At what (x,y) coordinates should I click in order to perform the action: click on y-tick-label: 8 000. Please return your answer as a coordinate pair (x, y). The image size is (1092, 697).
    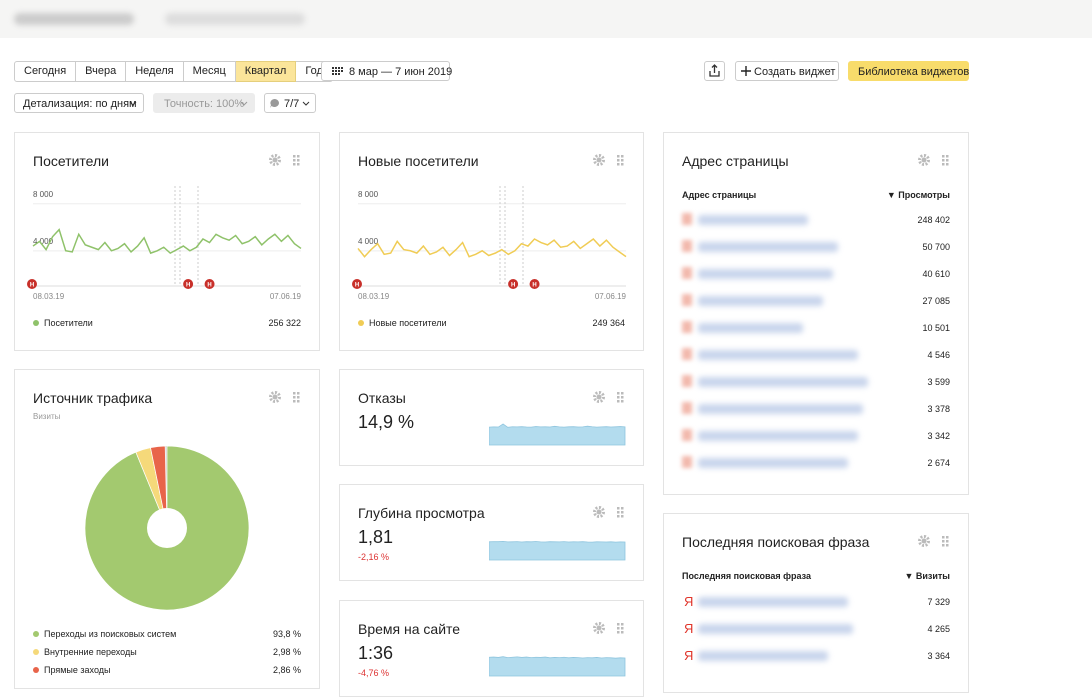
    Looking at the image, I should click on (43, 194).